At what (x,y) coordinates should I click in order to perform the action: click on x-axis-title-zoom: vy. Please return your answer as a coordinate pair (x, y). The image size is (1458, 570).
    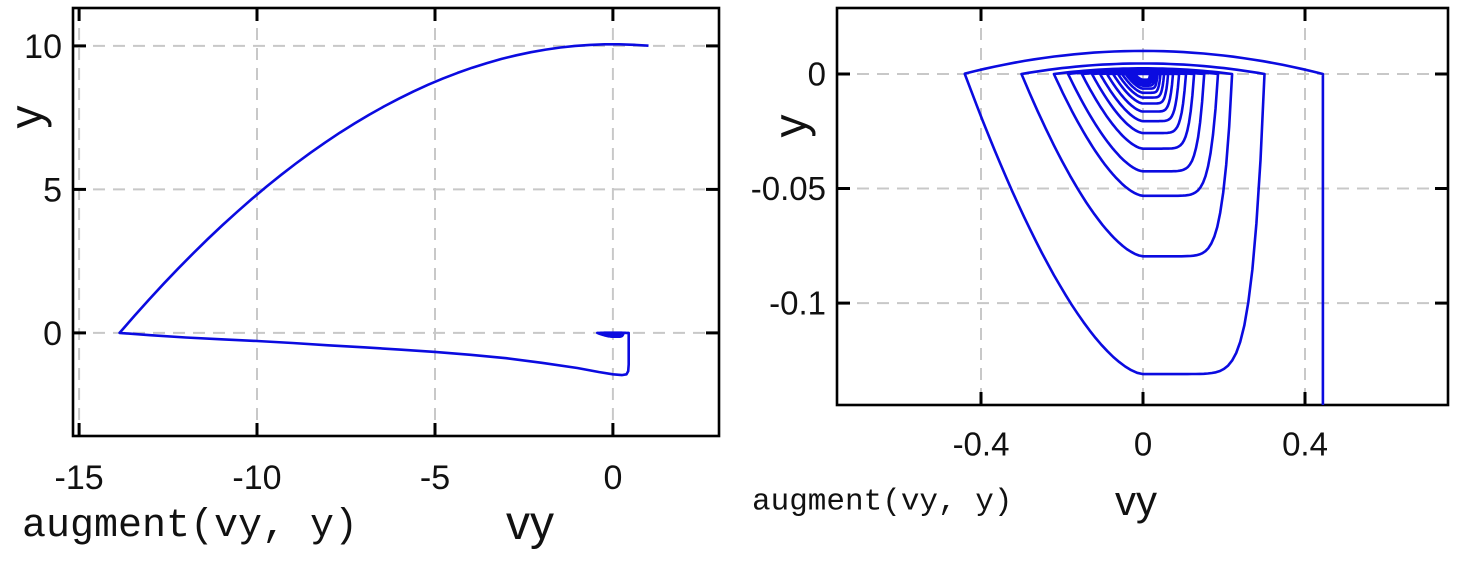
    Looking at the image, I should click on (1136, 500).